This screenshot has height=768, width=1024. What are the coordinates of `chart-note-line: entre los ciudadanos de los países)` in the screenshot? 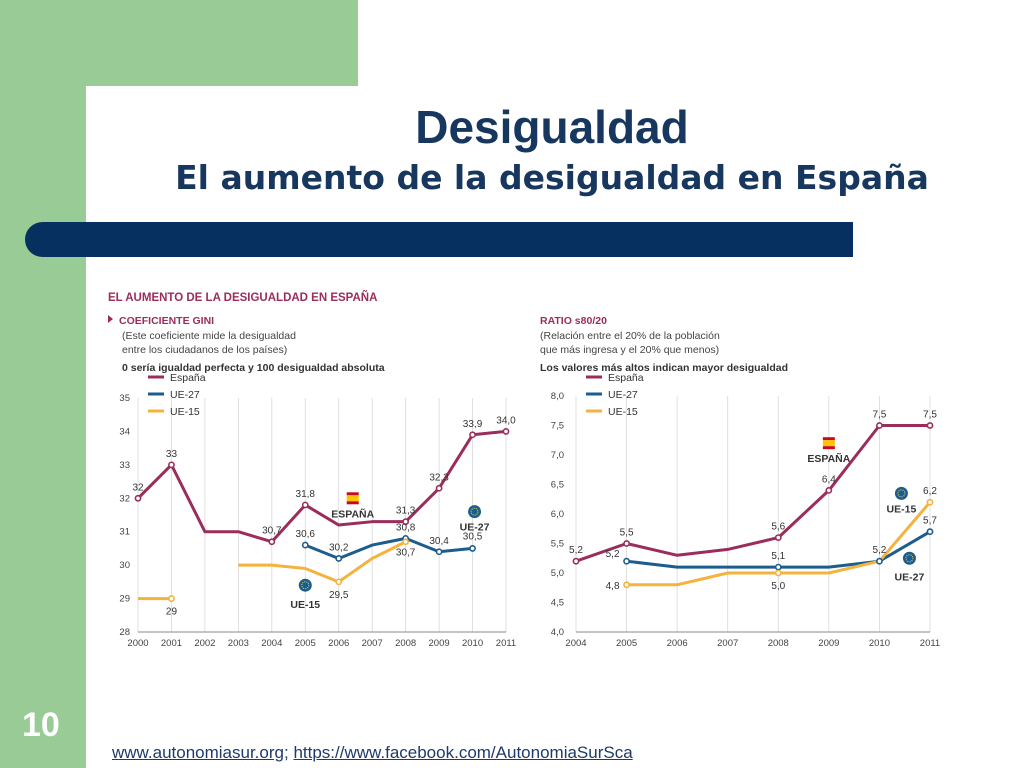 It's located at (204, 350).